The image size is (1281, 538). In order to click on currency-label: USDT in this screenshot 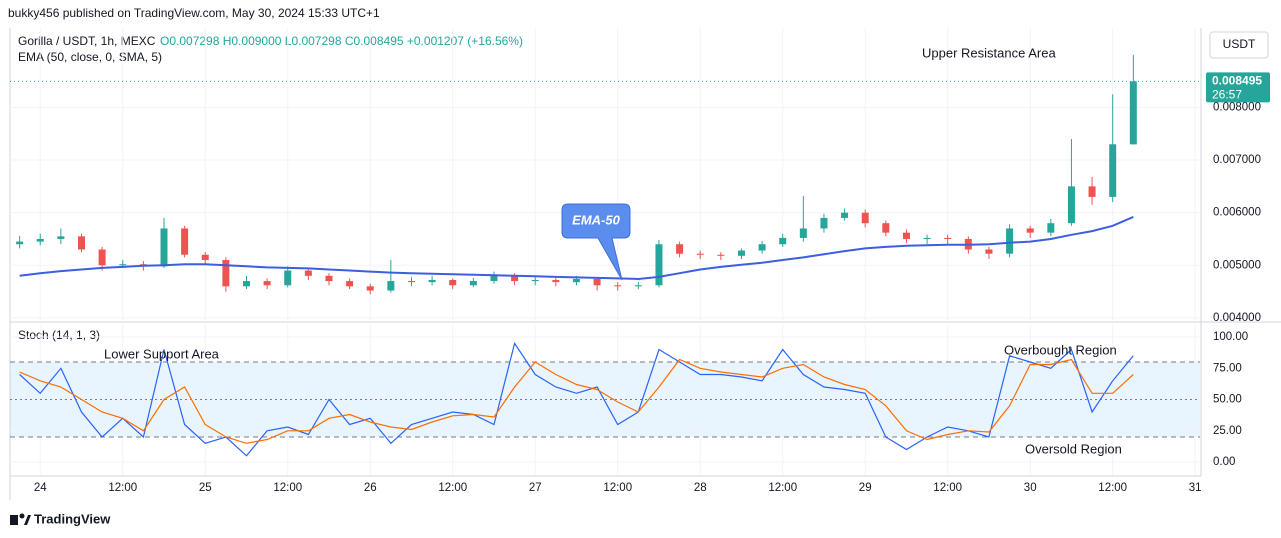, I will do `click(1239, 44)`.